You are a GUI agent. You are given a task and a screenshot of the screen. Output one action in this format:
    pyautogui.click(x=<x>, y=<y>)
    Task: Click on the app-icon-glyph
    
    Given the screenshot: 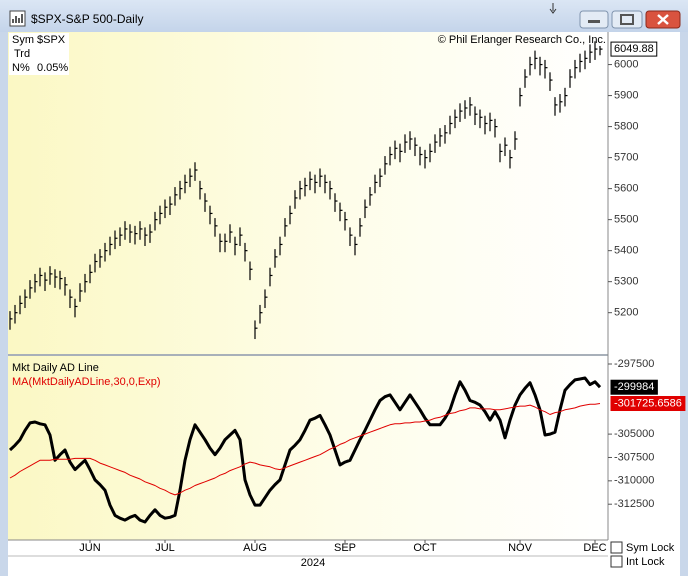 What is the action you would take?
    pyautogui.click(x=17, y=18)
    